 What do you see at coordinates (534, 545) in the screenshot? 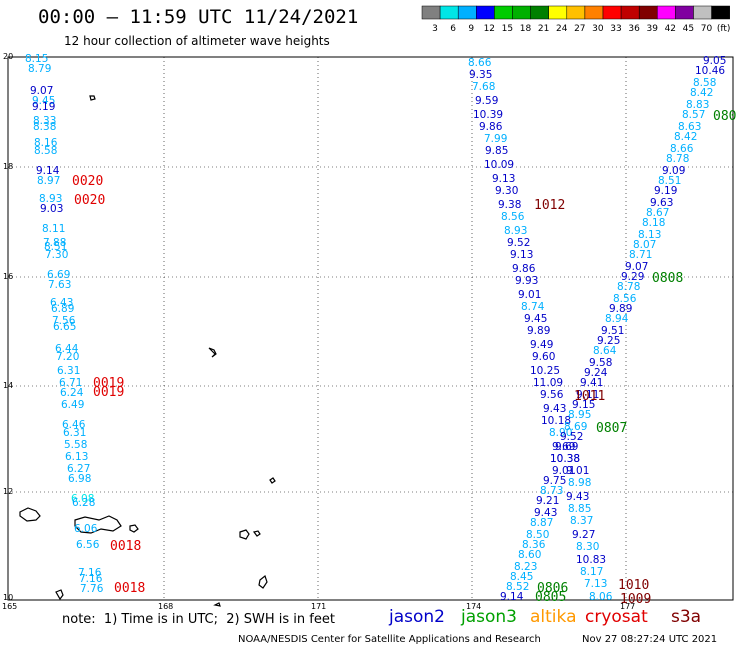
I see `wave-height-value: 8.36` at bounding box center [534, 545].